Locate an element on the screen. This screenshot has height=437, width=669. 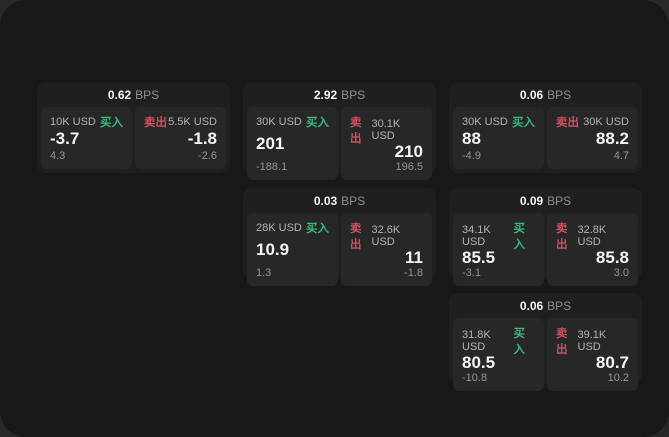
bps-value: 0.09 is located at coordinates (531, 200).